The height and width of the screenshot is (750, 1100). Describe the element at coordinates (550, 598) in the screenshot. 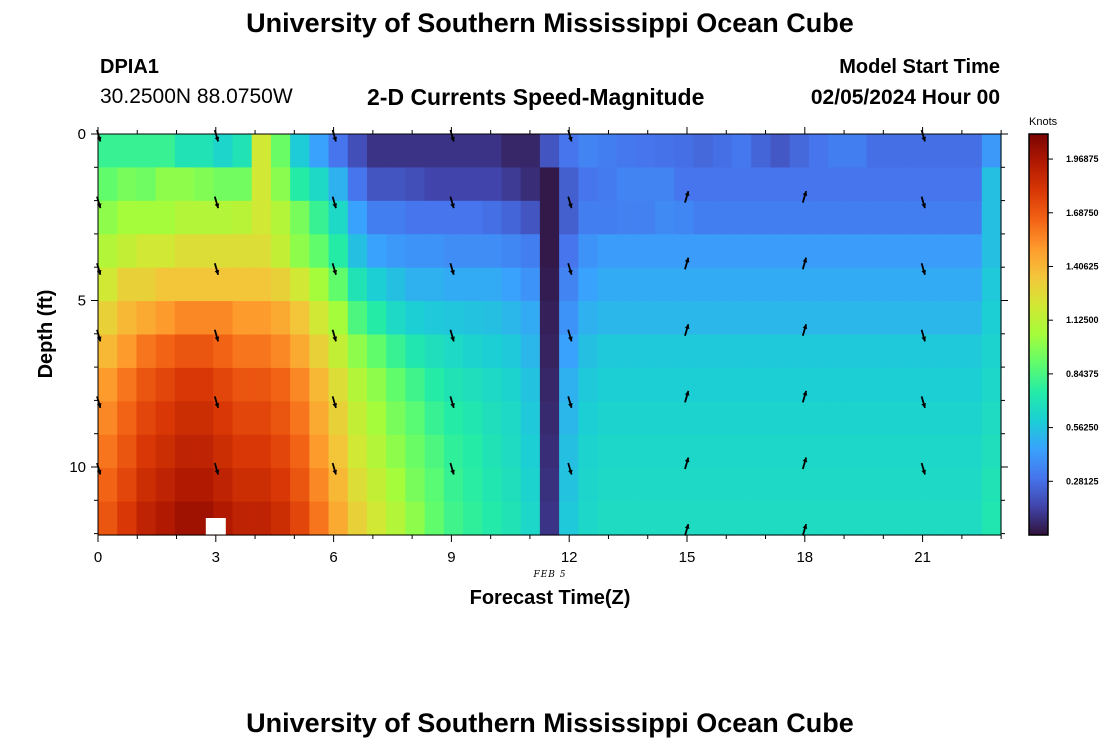

I see `x-axis-label: Forecast Time(Z)` at that location.